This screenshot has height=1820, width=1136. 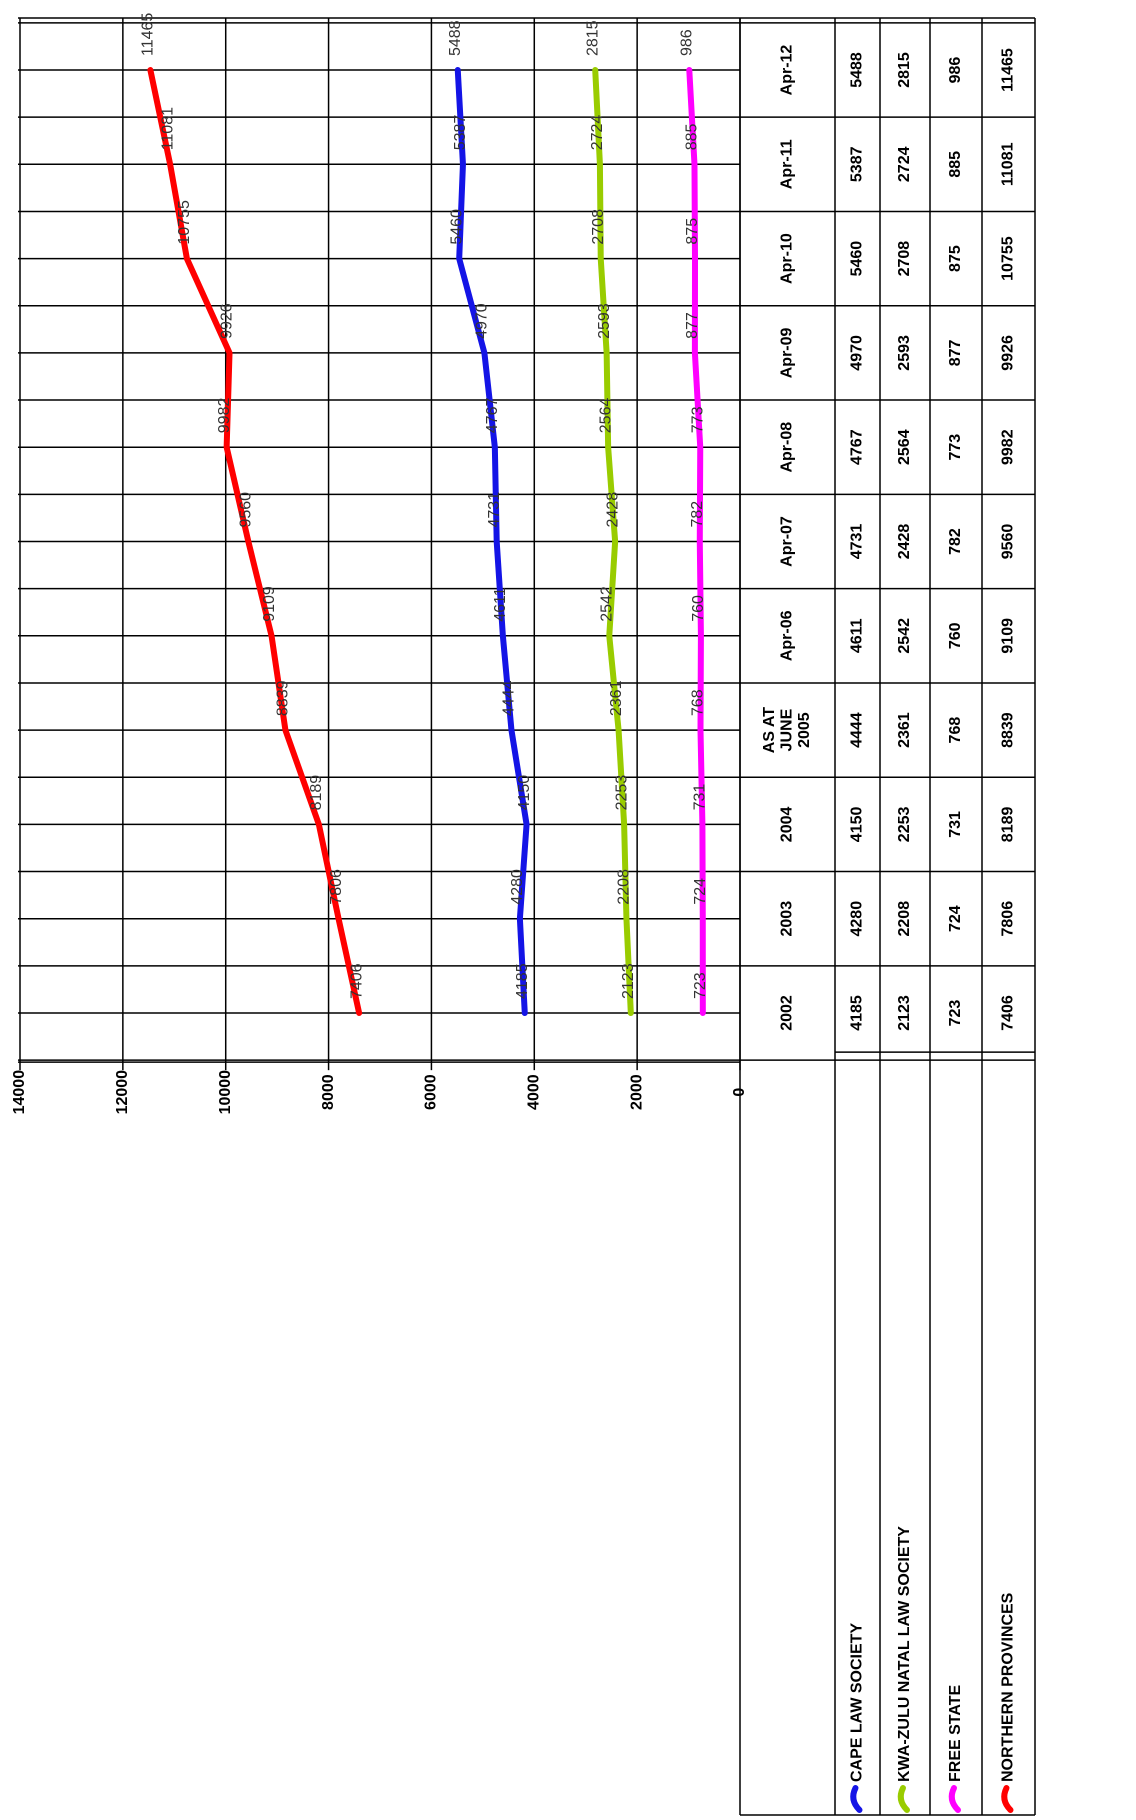 I want to click on y-tick-label: 2000, so click(x=636, y=1092).